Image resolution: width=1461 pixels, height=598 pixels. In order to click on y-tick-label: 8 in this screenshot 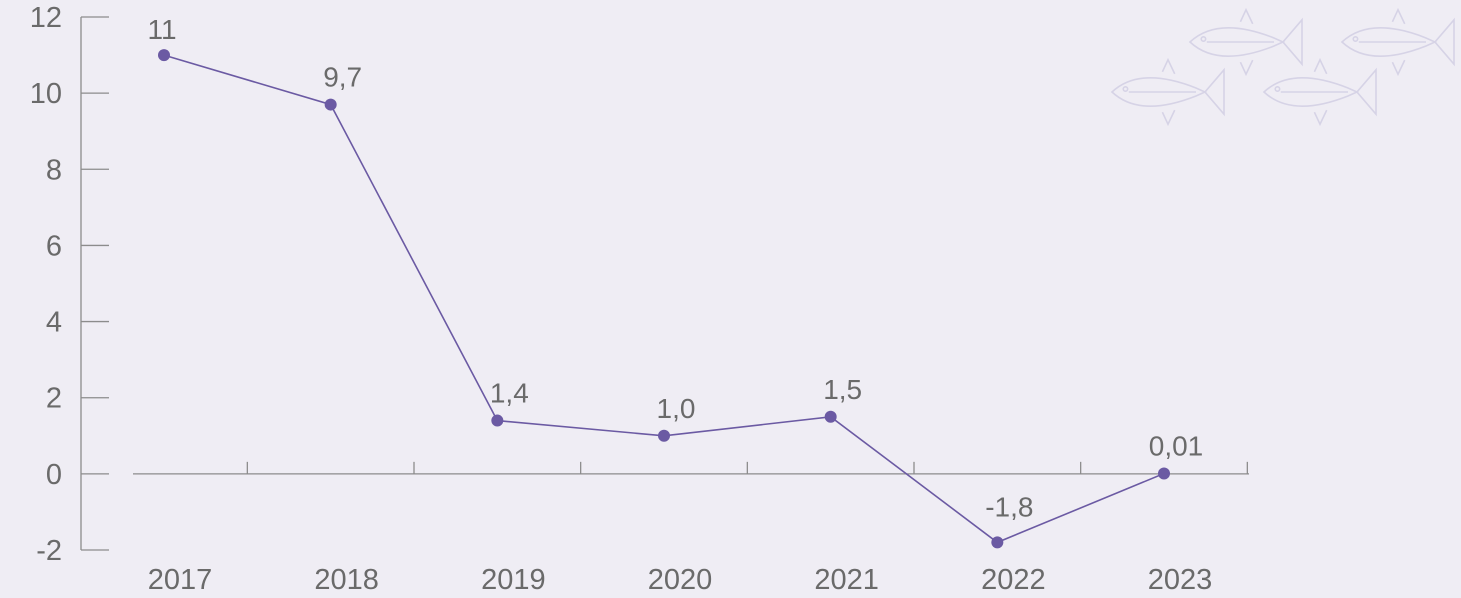, I will do `click(54, 170)`.